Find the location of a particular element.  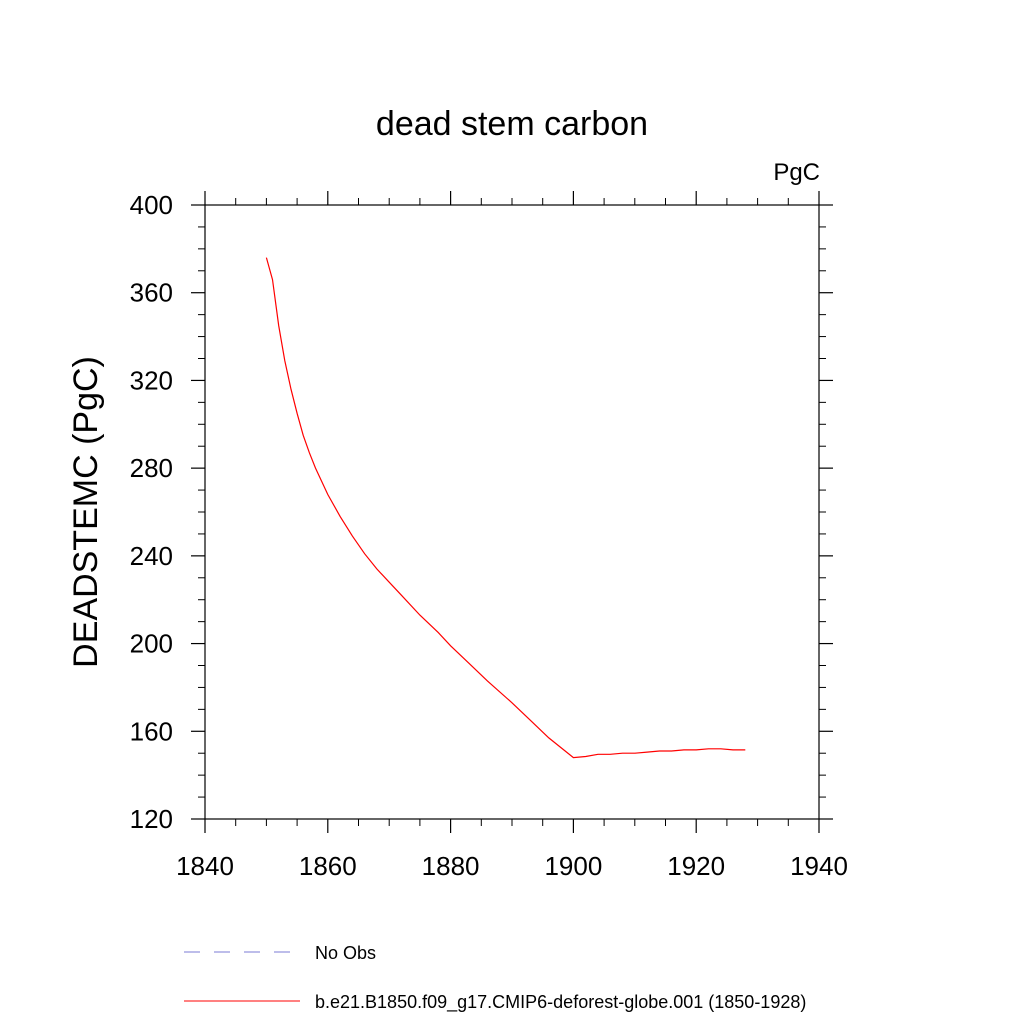

y-tick-label: 120 is located at coordinates (151, 819).